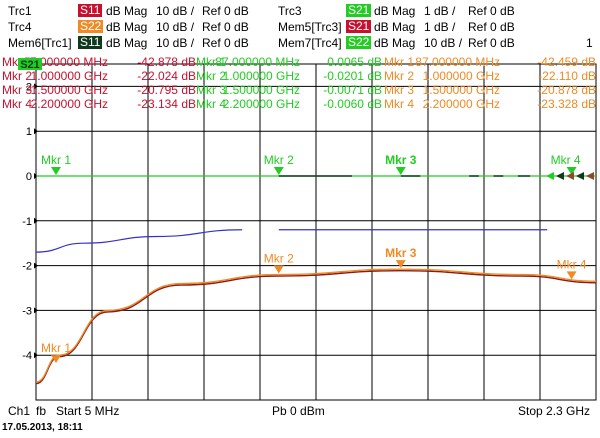 This screenshot has width=600, height=438. Describe the element at coordinates (211, 62) in the screenshot. I see `marker-table-s21-name: Mkr 1` at that location.